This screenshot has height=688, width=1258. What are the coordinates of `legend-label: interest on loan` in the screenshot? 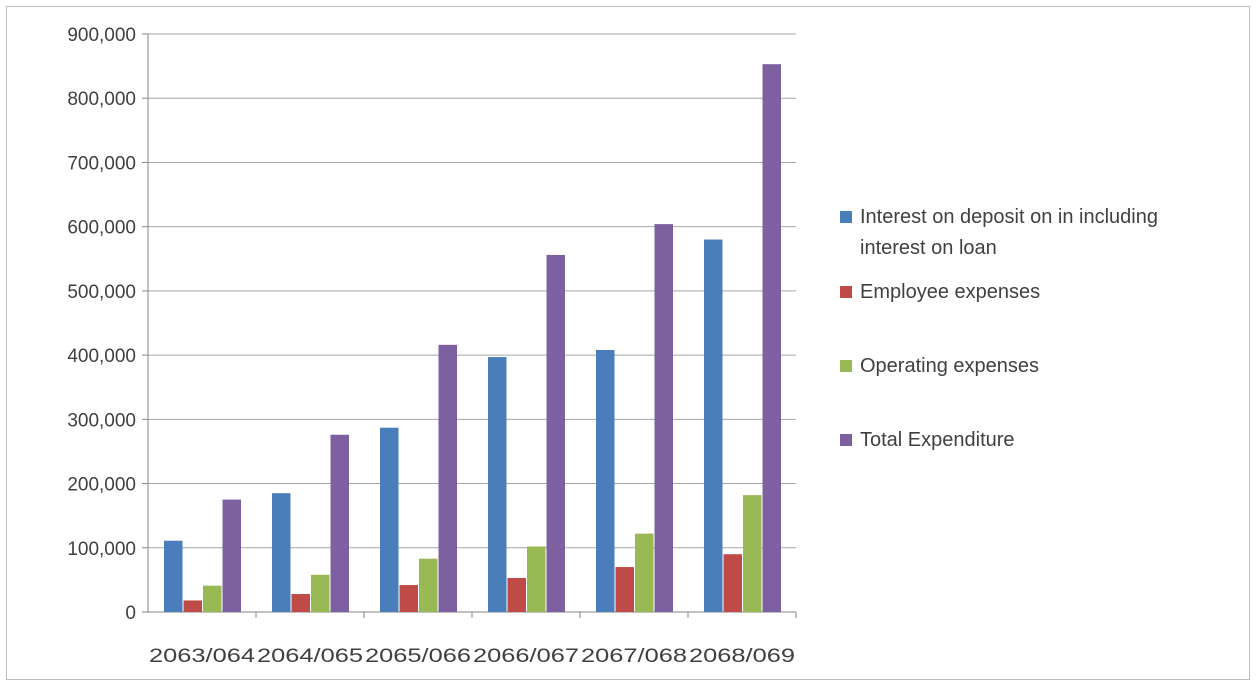 It's located at (928, 248).